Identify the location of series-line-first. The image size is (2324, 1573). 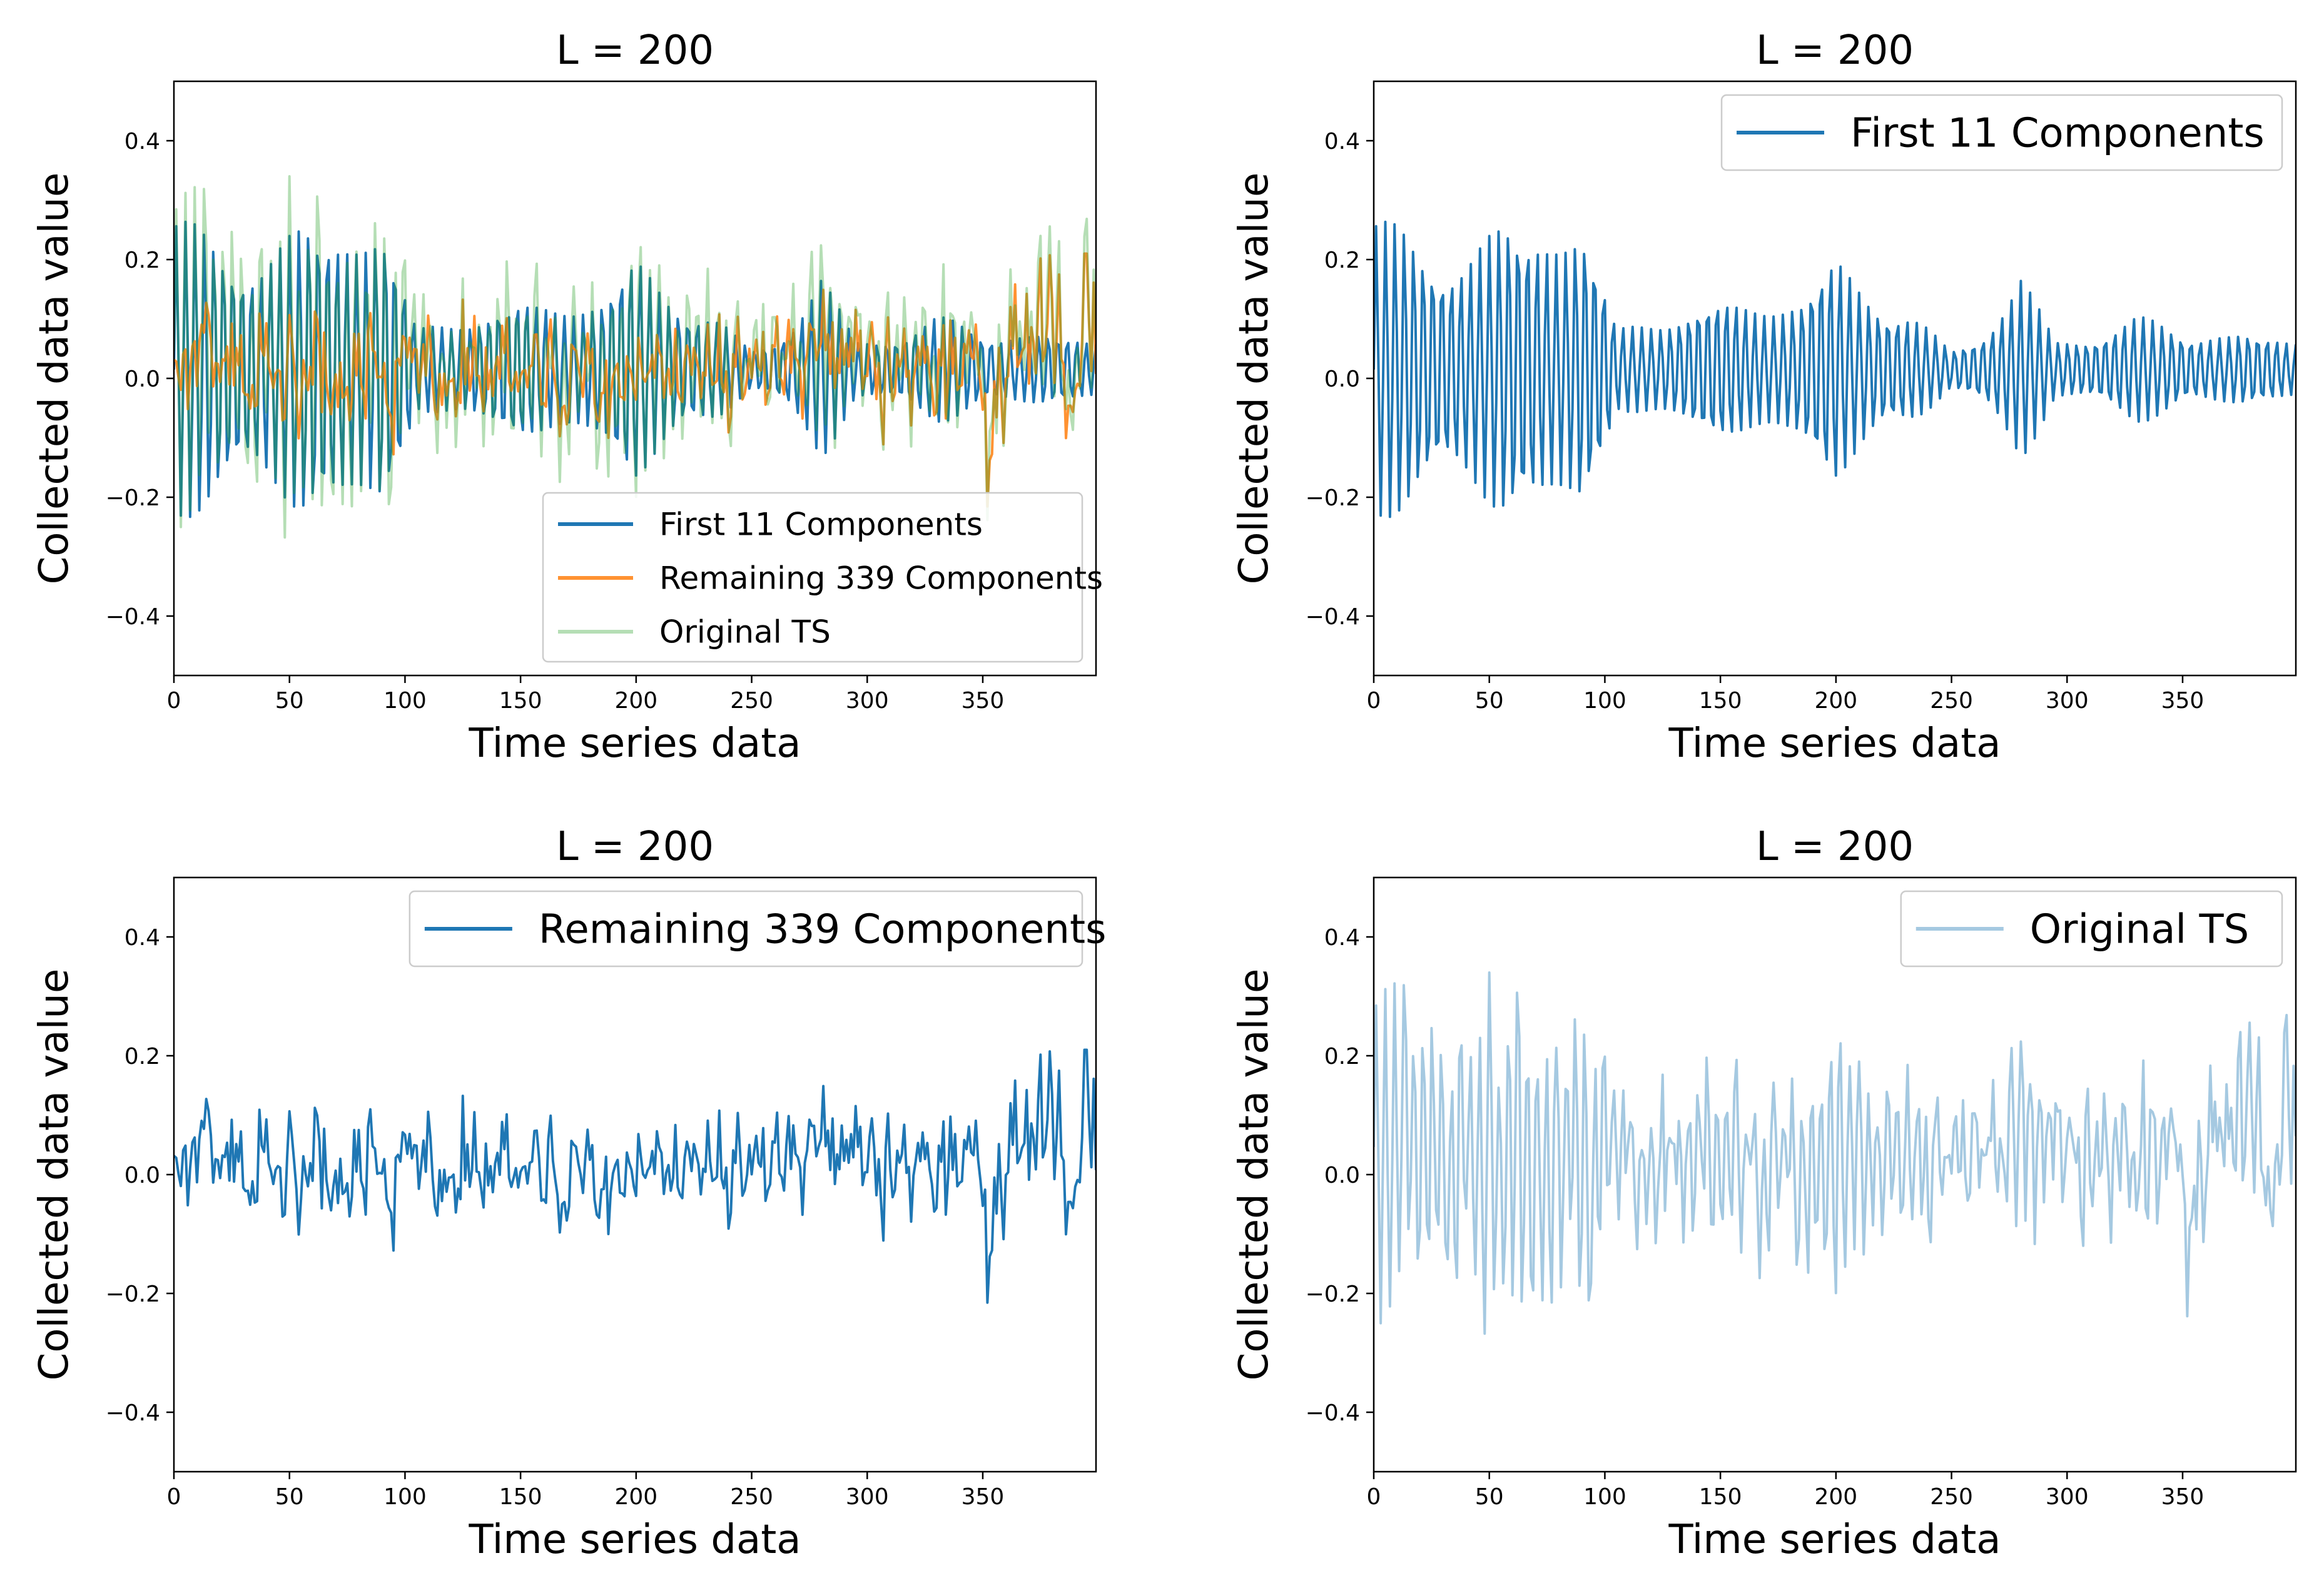
(1835, 369).